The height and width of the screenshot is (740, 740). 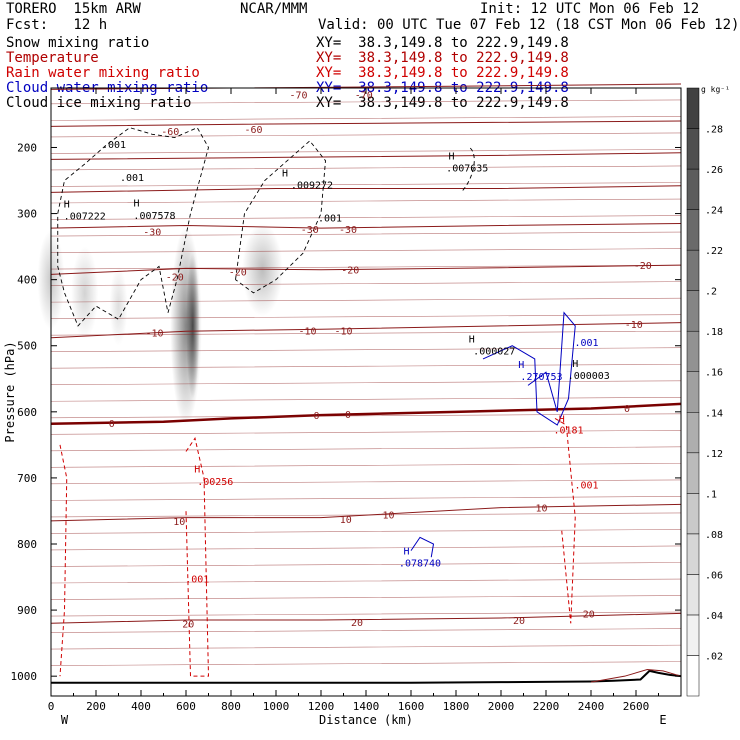 What do you see at coordinates (568, 431) in the screenshot?
I see `maximum-label: .0181` at bounding box center [568, 431].